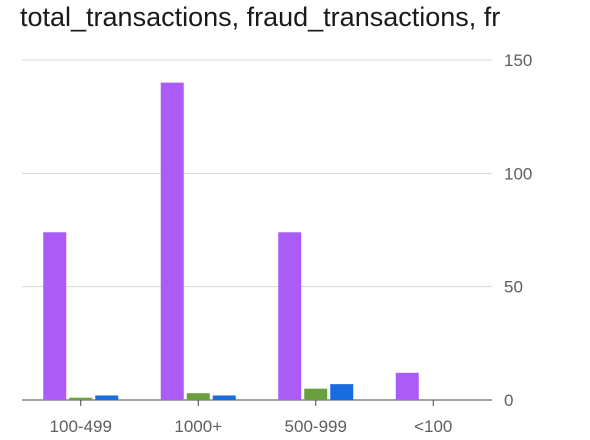  I want to click on y-tick-label: 0, so click(508, 400).